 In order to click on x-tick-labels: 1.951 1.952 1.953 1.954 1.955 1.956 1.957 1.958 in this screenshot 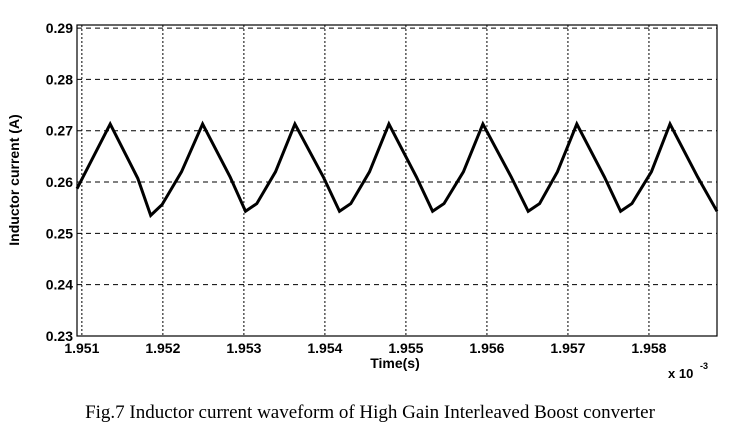, I will do `click(365, 348)`.